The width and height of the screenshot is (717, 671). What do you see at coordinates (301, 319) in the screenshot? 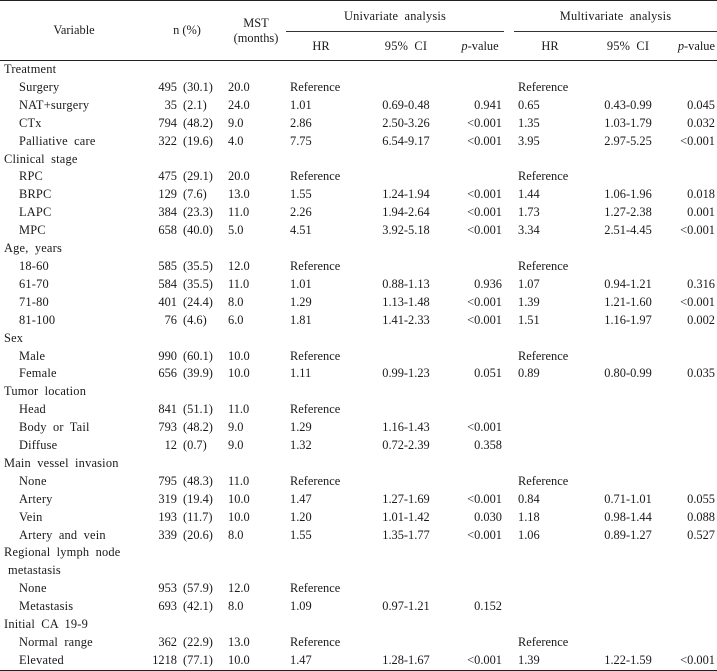
I see `univariate-hr-cell: 1.81` at bounding box center [301, 319].